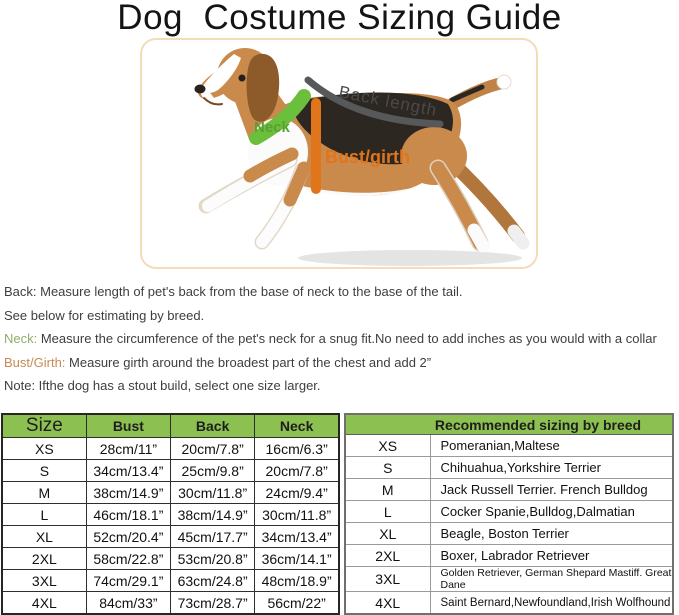 The image size is (679, 615). I want to click on column-header-back: Back, so click(212, 425).